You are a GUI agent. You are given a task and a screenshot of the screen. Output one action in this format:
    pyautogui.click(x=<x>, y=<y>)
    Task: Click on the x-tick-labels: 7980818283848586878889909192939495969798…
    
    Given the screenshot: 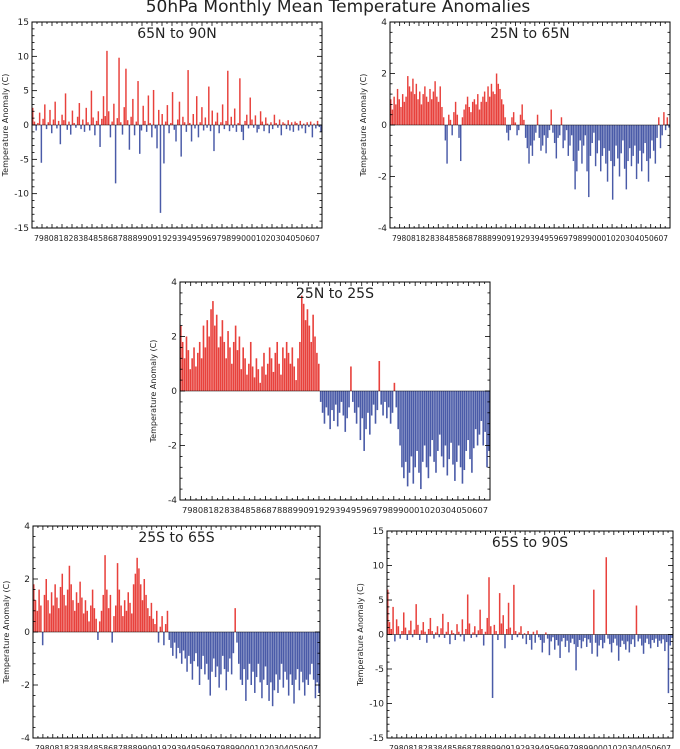 What is the action you would take?
    pyautogui.click(x=335, y=510)
    